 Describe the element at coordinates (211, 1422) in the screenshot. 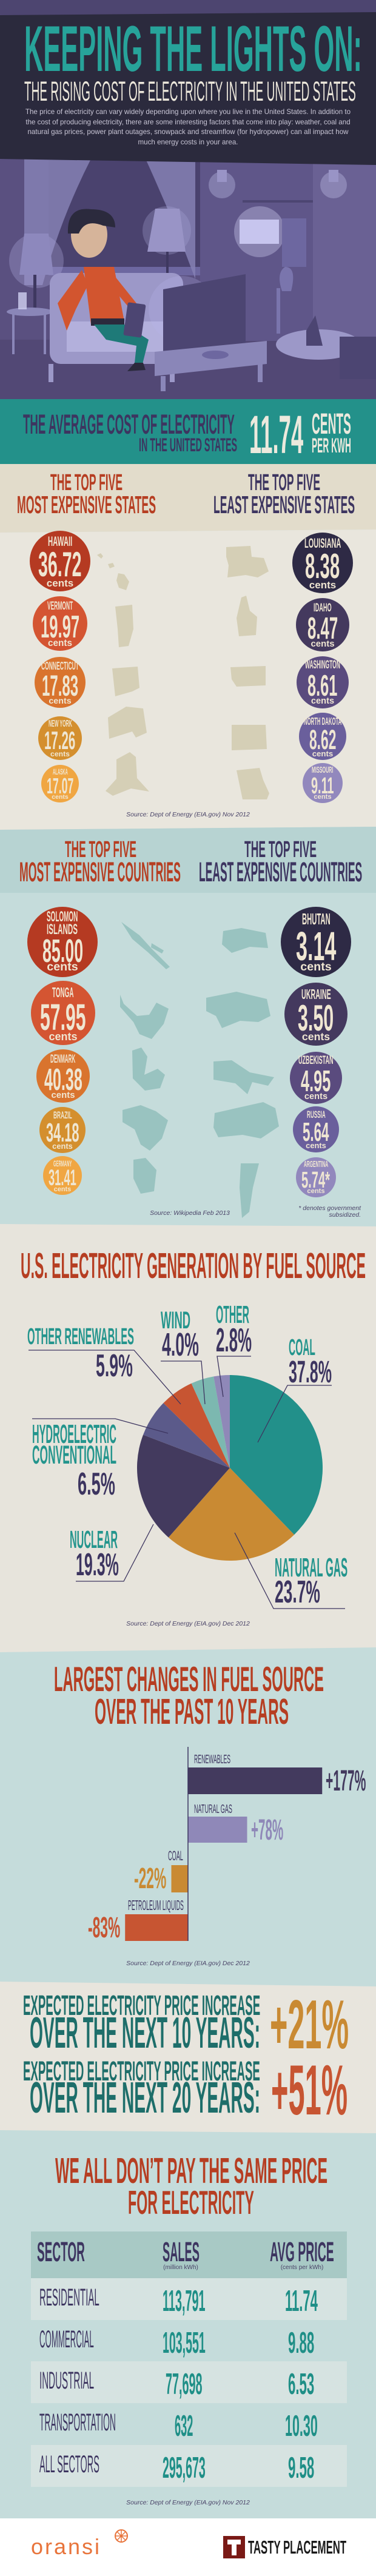

I see `pie-slice-wind` at that location.